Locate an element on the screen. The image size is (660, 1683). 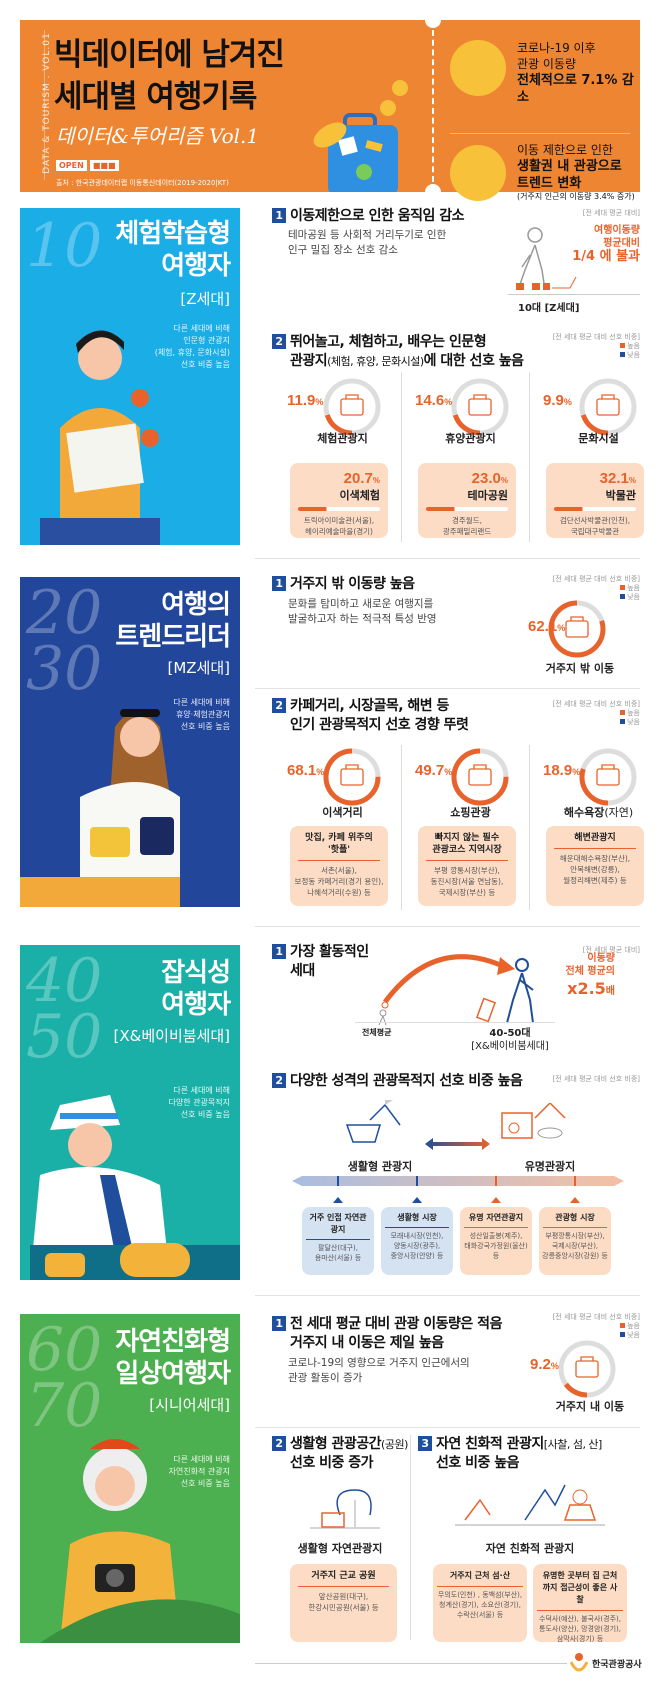
category-label: 자연 친화적 관광지 is located at coordinates (530, 1548).